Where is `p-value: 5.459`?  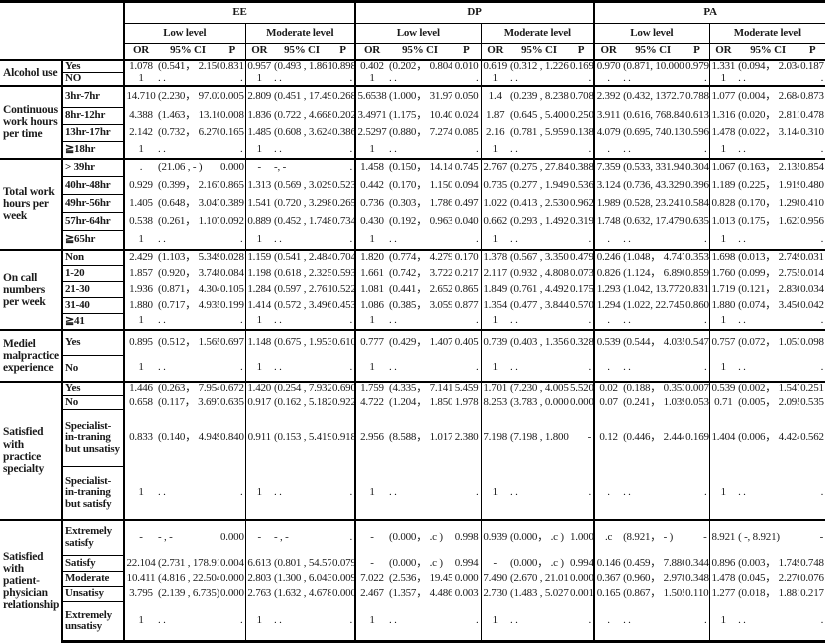
p-value: 5.459 is located at coordinates (466, 388).